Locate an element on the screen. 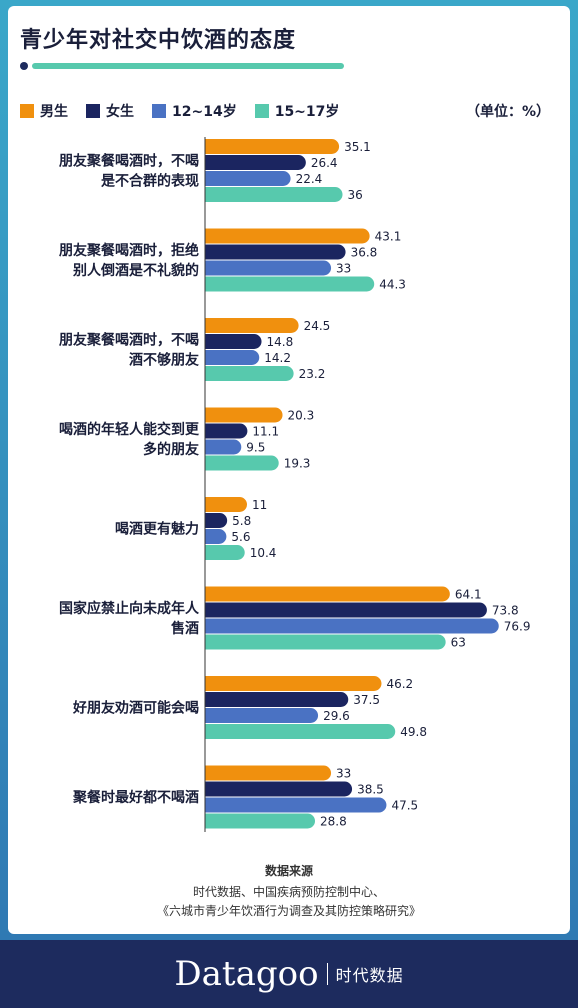  category-label: 喝酒更有魅力 is located at coordinates (157, 529).